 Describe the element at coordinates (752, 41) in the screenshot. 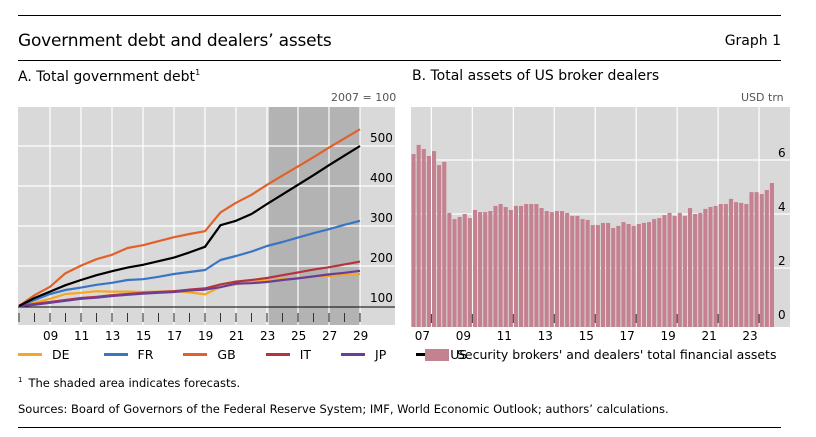

I see `graph-number: Graph 1` at that location.